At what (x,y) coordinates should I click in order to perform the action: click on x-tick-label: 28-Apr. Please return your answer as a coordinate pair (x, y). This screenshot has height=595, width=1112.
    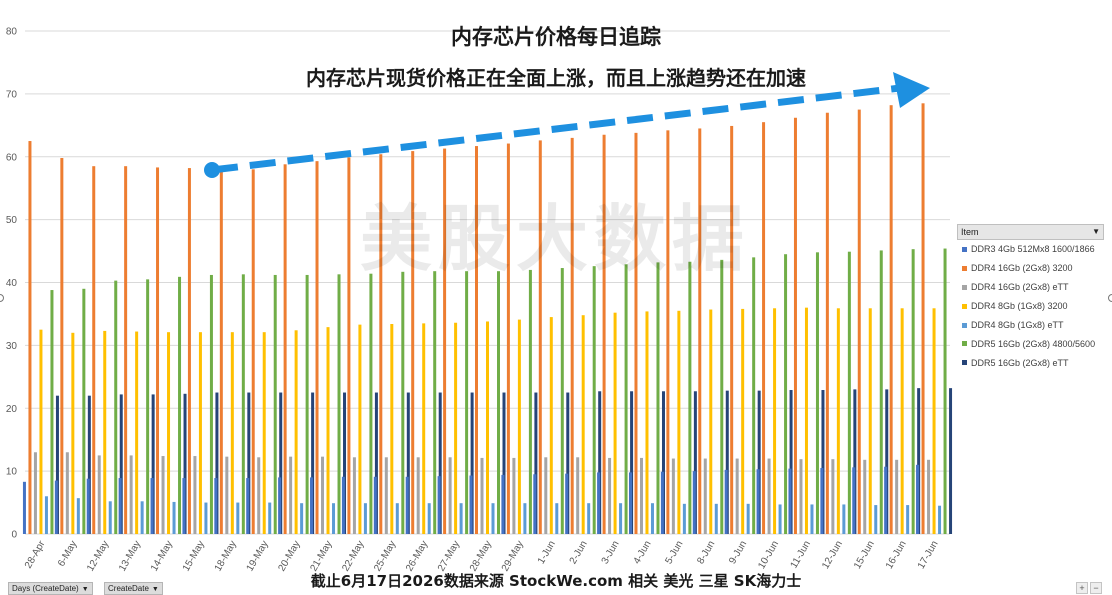
    Looking at the image, I should click on (35, 554).